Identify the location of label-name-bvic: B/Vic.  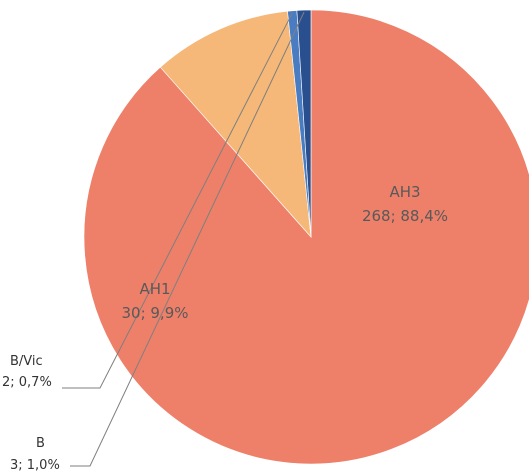
(26, 361).